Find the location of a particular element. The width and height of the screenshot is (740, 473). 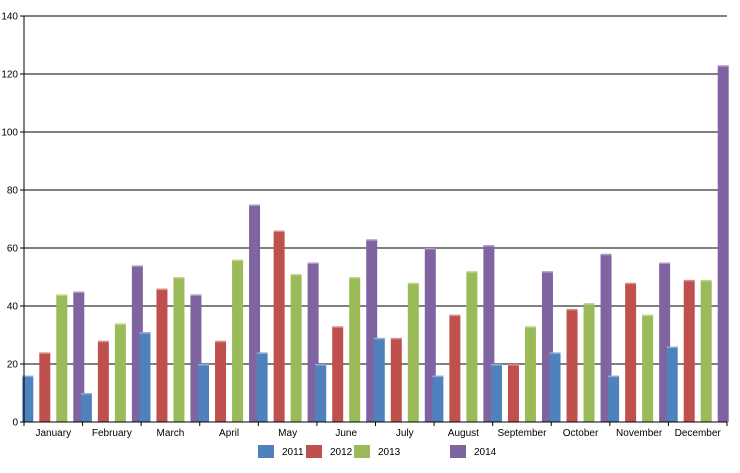

bar-2012-january is located at coordinates (45, 387).